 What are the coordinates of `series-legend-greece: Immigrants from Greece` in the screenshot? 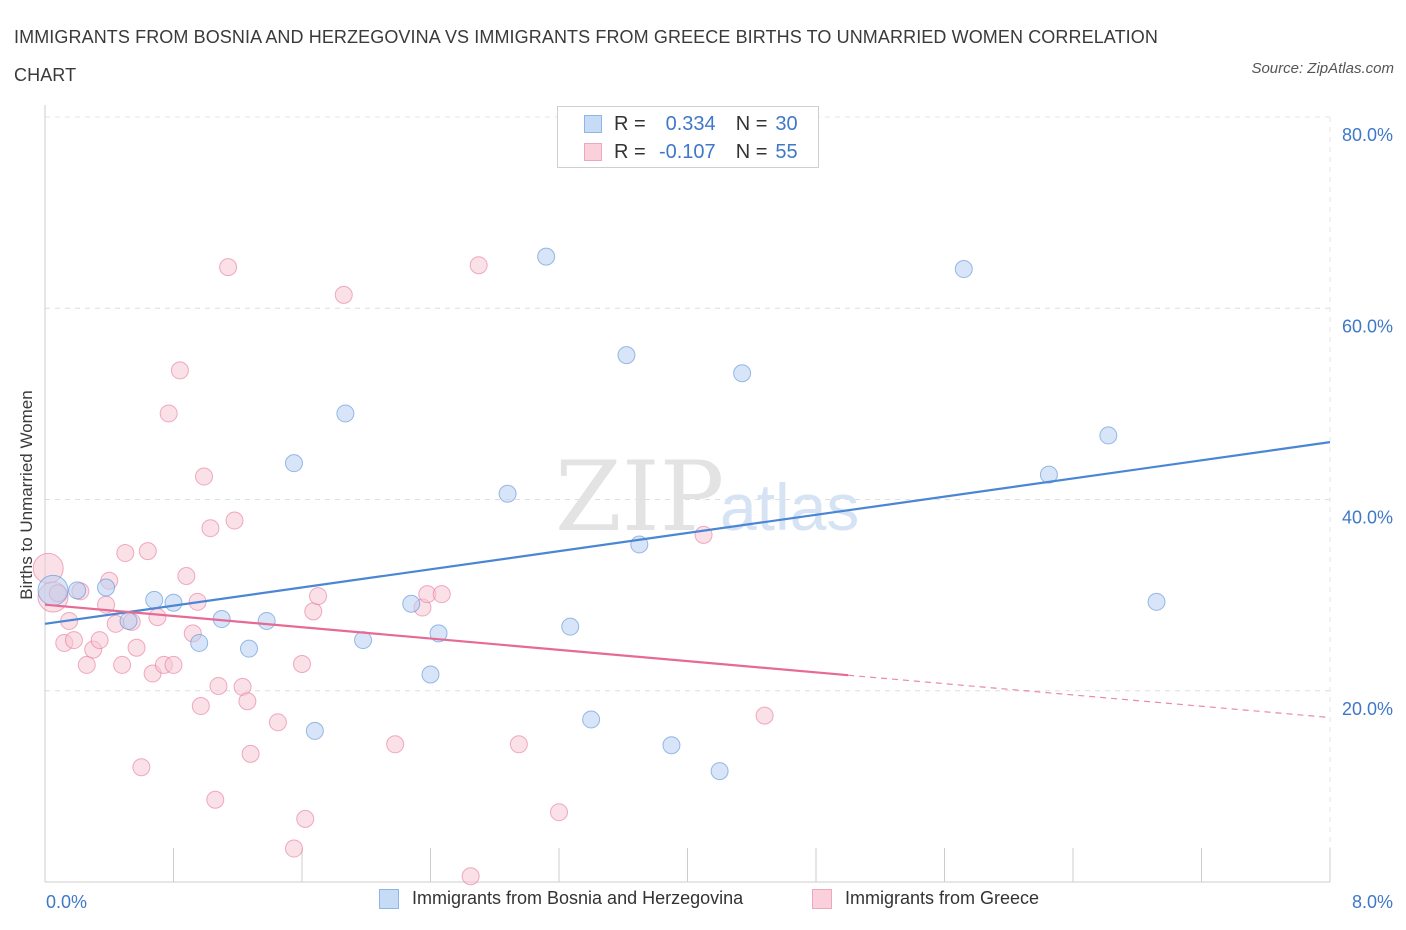 It's located at (925, 898).